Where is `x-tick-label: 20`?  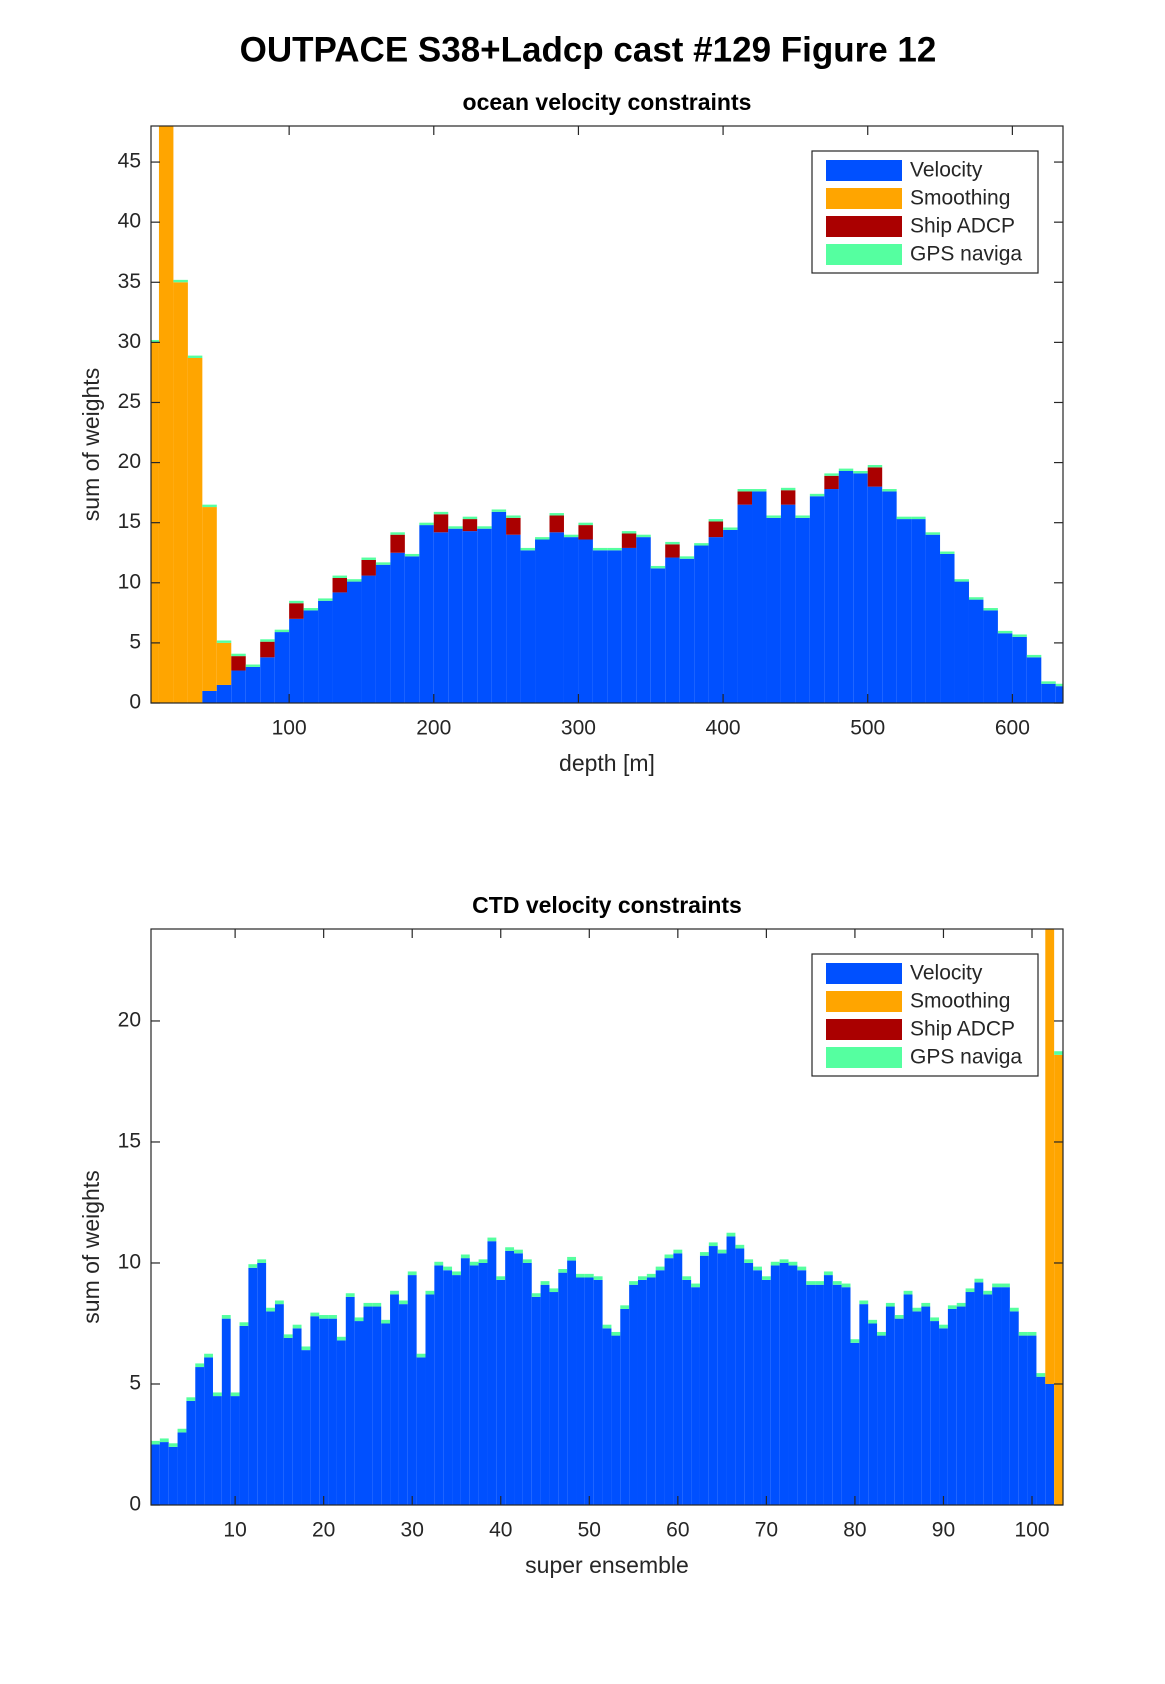 x-tick-label: 20 is located at coordinates (323, 1530).